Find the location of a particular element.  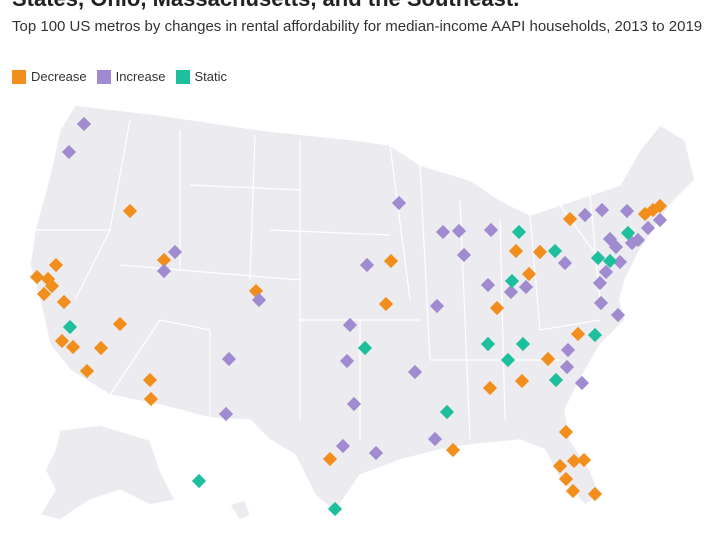

legend: Decrease Increase Static is located at coordinates (119, 76).